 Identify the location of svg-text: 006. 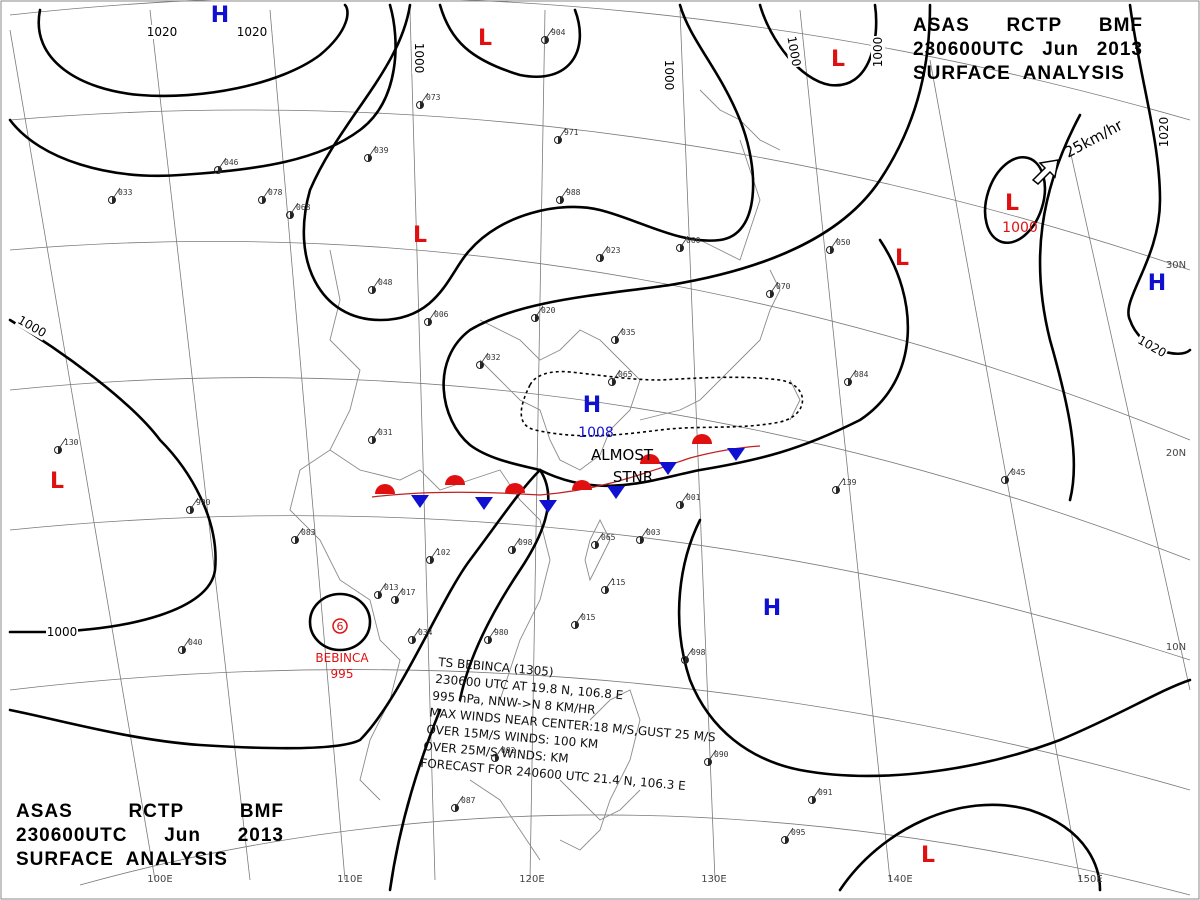
(441, 314).